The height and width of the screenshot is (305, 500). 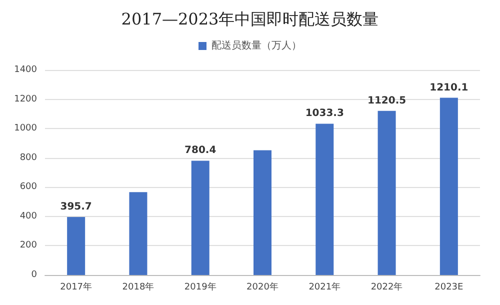 What do you see at coordinates (262, 287) in the screenshot?
I see `x-tick-label: 2020年` at bounding box center [262, 287].